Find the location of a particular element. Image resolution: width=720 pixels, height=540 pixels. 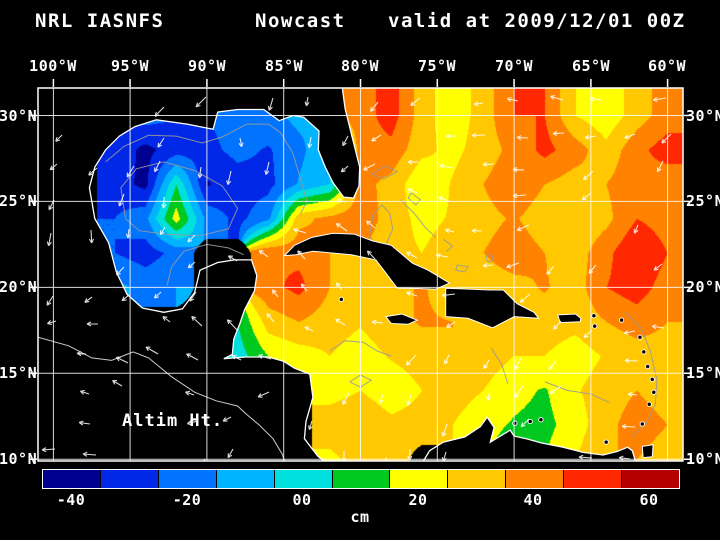

field-label: Altim Ht. is located at coordinates (173, 421).